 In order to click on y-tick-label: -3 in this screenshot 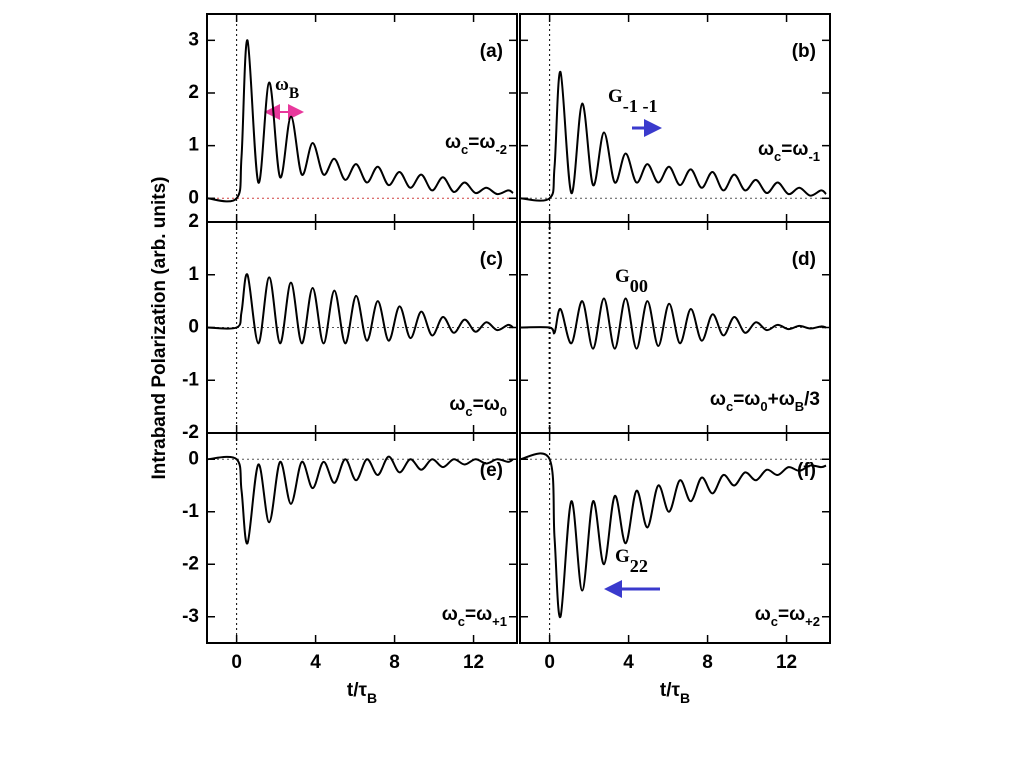, I will do `click(190, 616)`.